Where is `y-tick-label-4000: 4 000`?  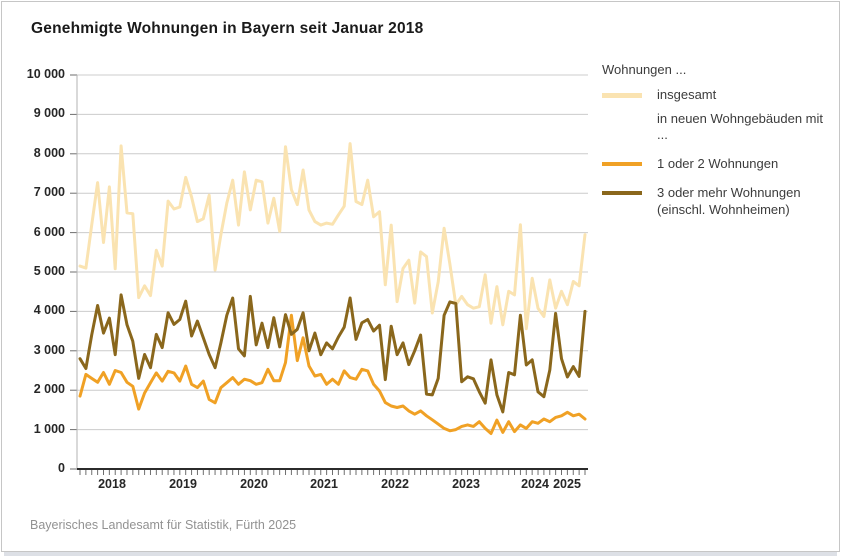 y-tick-label-4000: 4 000 is located at coordinates (49, 310).